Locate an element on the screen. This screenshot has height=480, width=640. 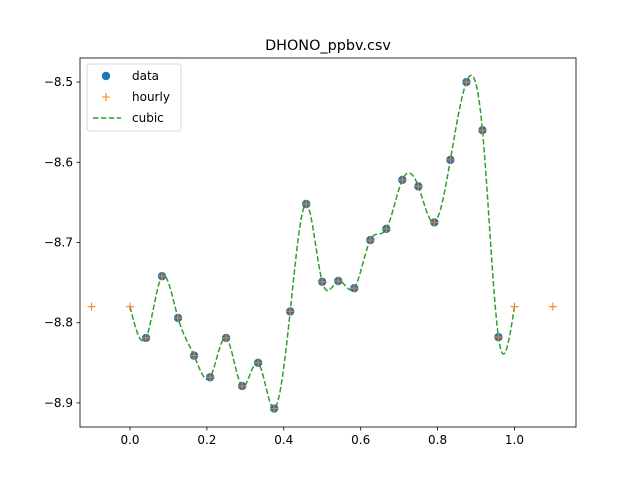
legend-label: cubic is located at coordinates (148, 118).